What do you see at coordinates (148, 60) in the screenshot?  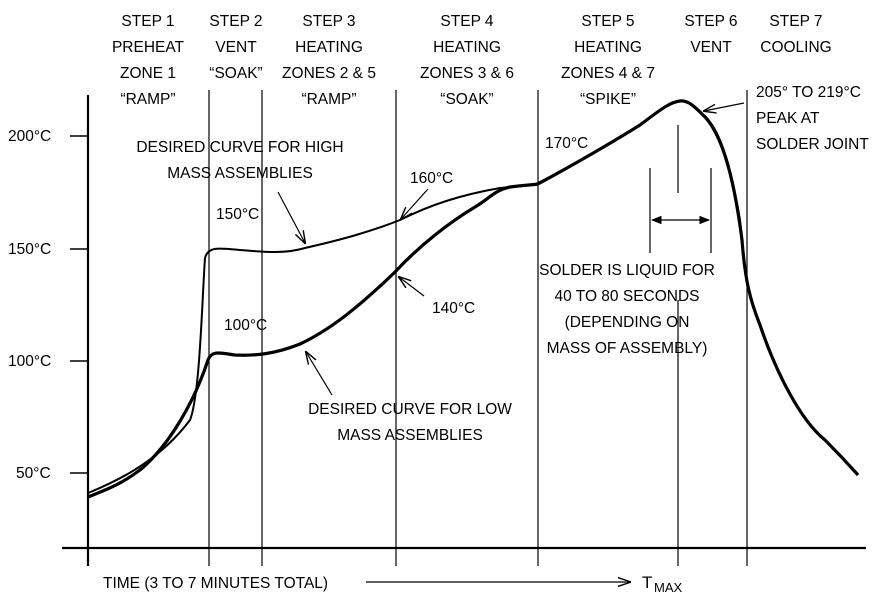 I see `step-1-header: STEP 1 PREHEAT ZONE 1 “RAMP”` at bounding box center [148, 60].